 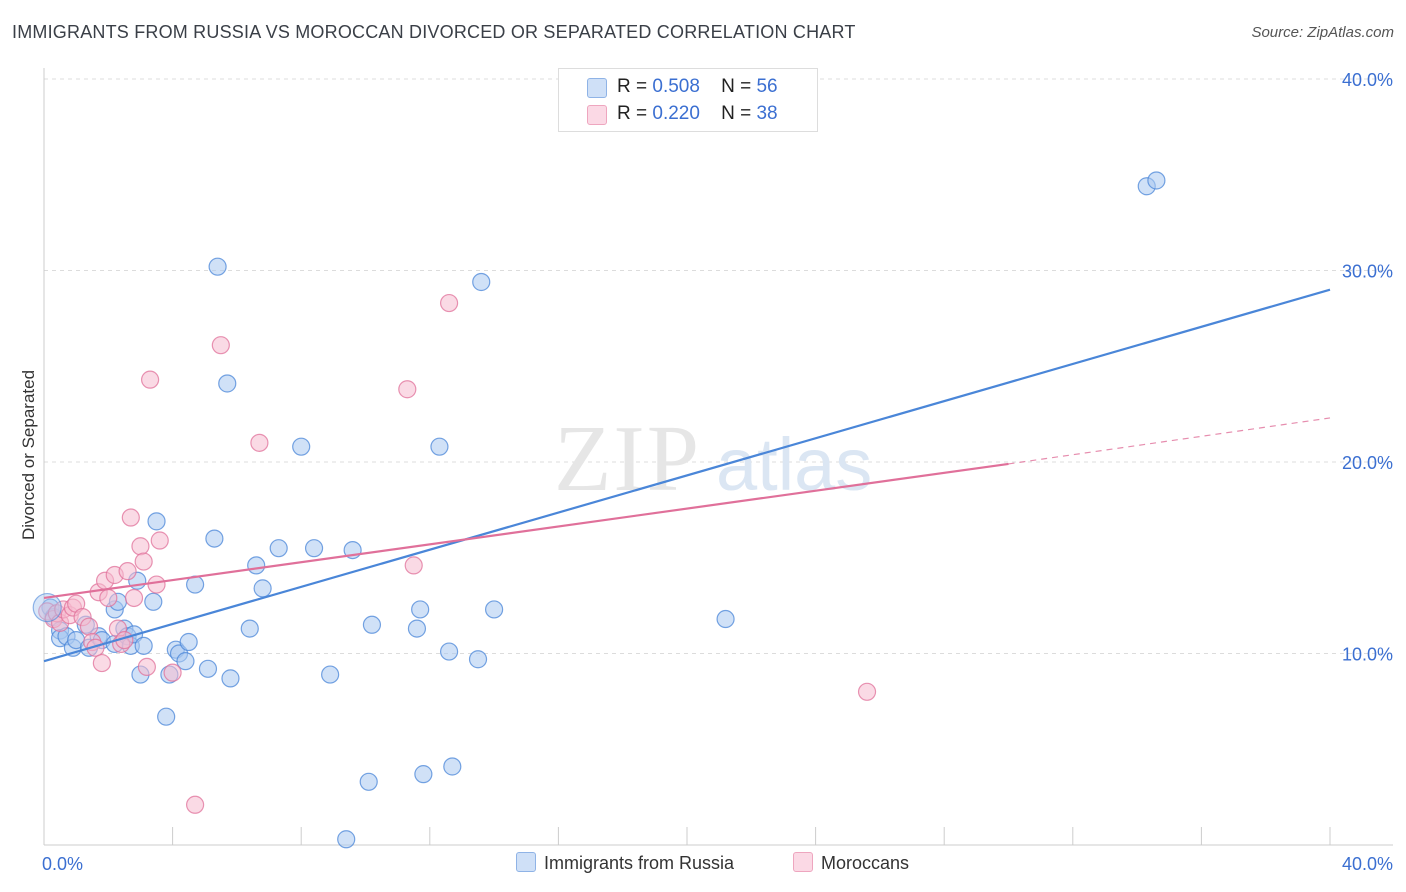 What do you see at coordinates (597, 88) in the screenshot?
I see `legend-swatch-russia` at bounding box center [597, 88].